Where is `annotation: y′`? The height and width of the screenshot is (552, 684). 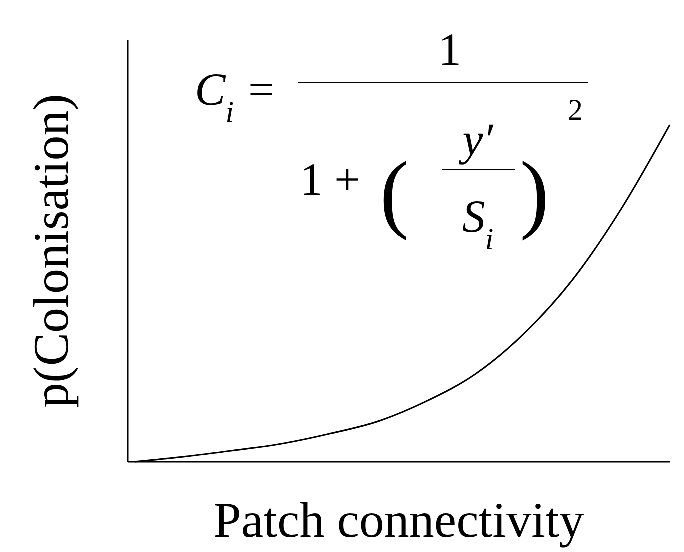
annotation: y′ is located at coordinates (476, 139).